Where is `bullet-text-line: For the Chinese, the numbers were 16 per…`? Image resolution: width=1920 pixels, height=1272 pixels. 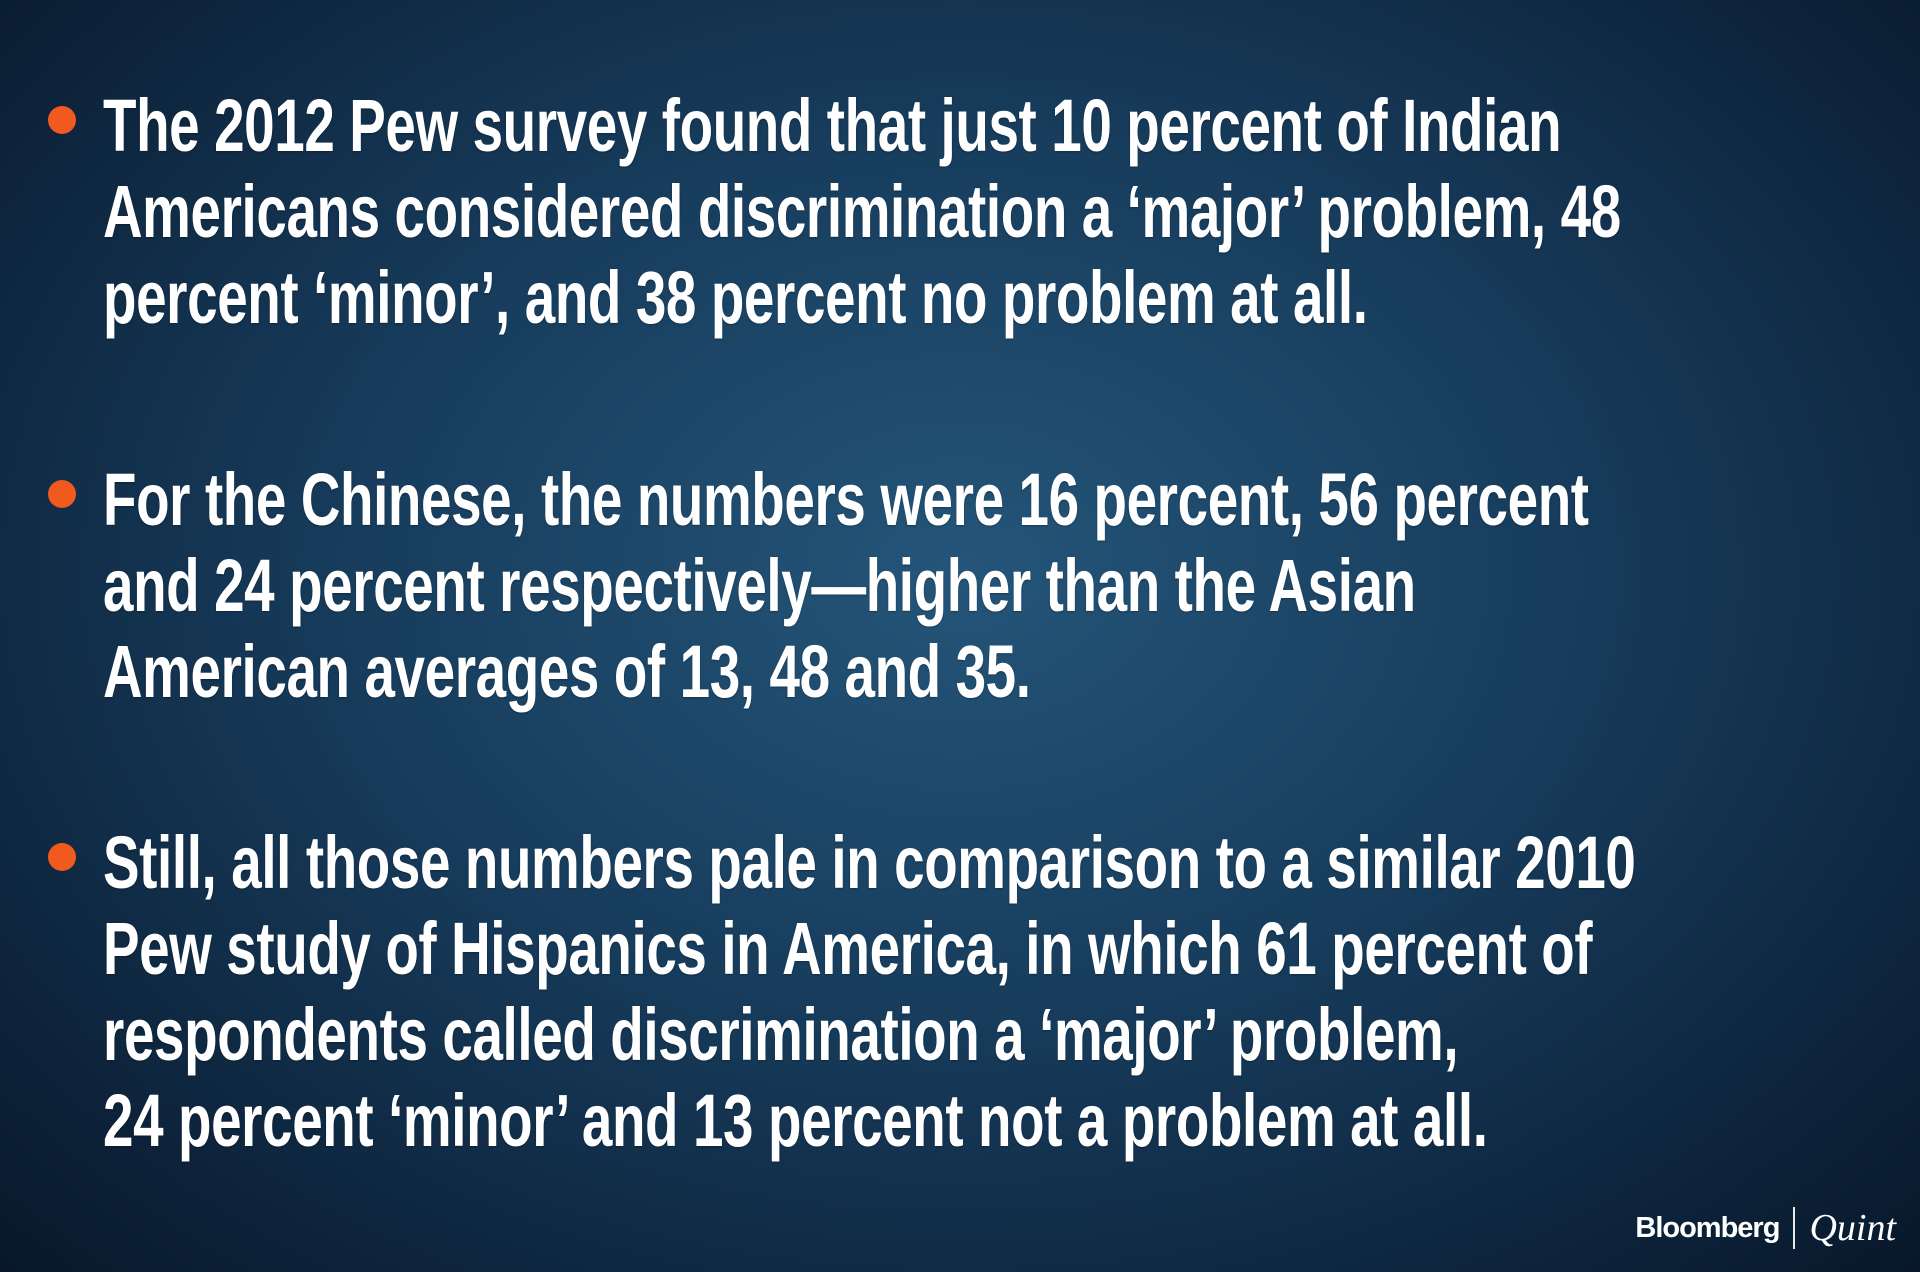
bullet-text-line: For the Chinese, the numbers were 16 per… is located at coordinates (846, 499).